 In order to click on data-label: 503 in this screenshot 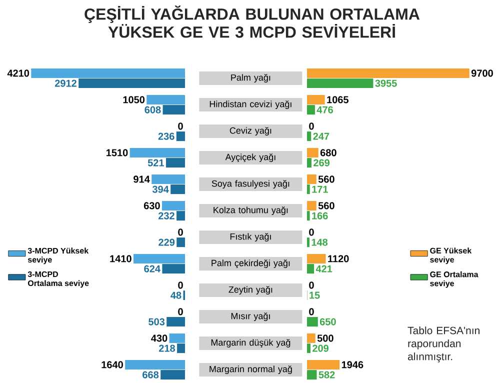, I will do `click(156, 322)`.